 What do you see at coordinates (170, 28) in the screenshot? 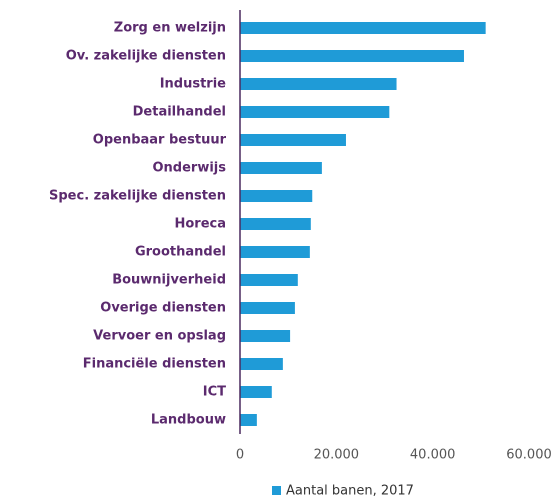
I see `y-tick-label: Zorg en welzijn` at bounding box center [170, 28].